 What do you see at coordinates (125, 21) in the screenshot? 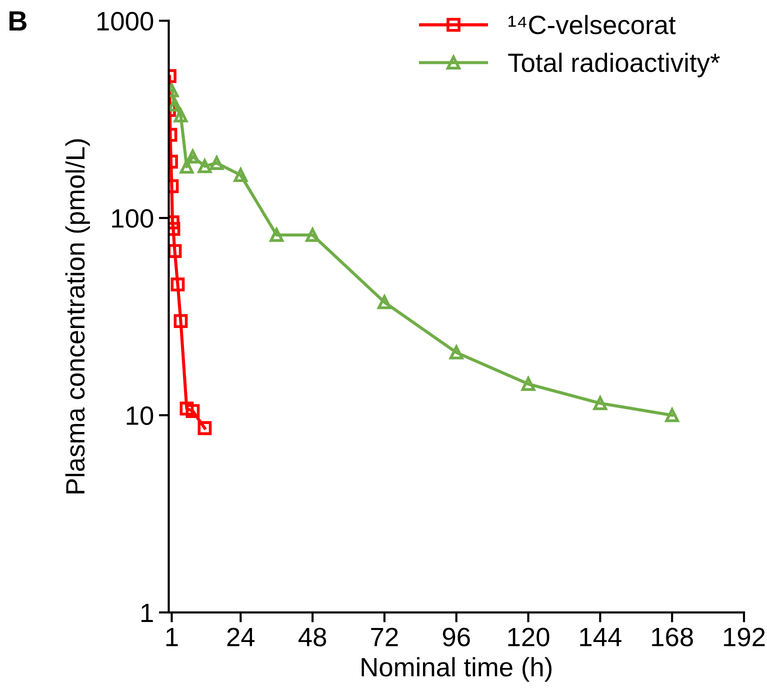
I see `y-tick-label: 1000` at bounding box center [125, 21].